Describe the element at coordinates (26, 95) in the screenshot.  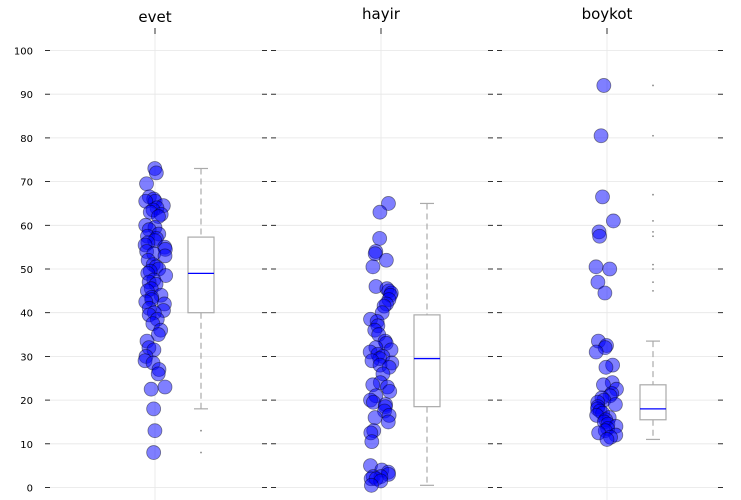
I see `y-tick-label: 90` at that location.